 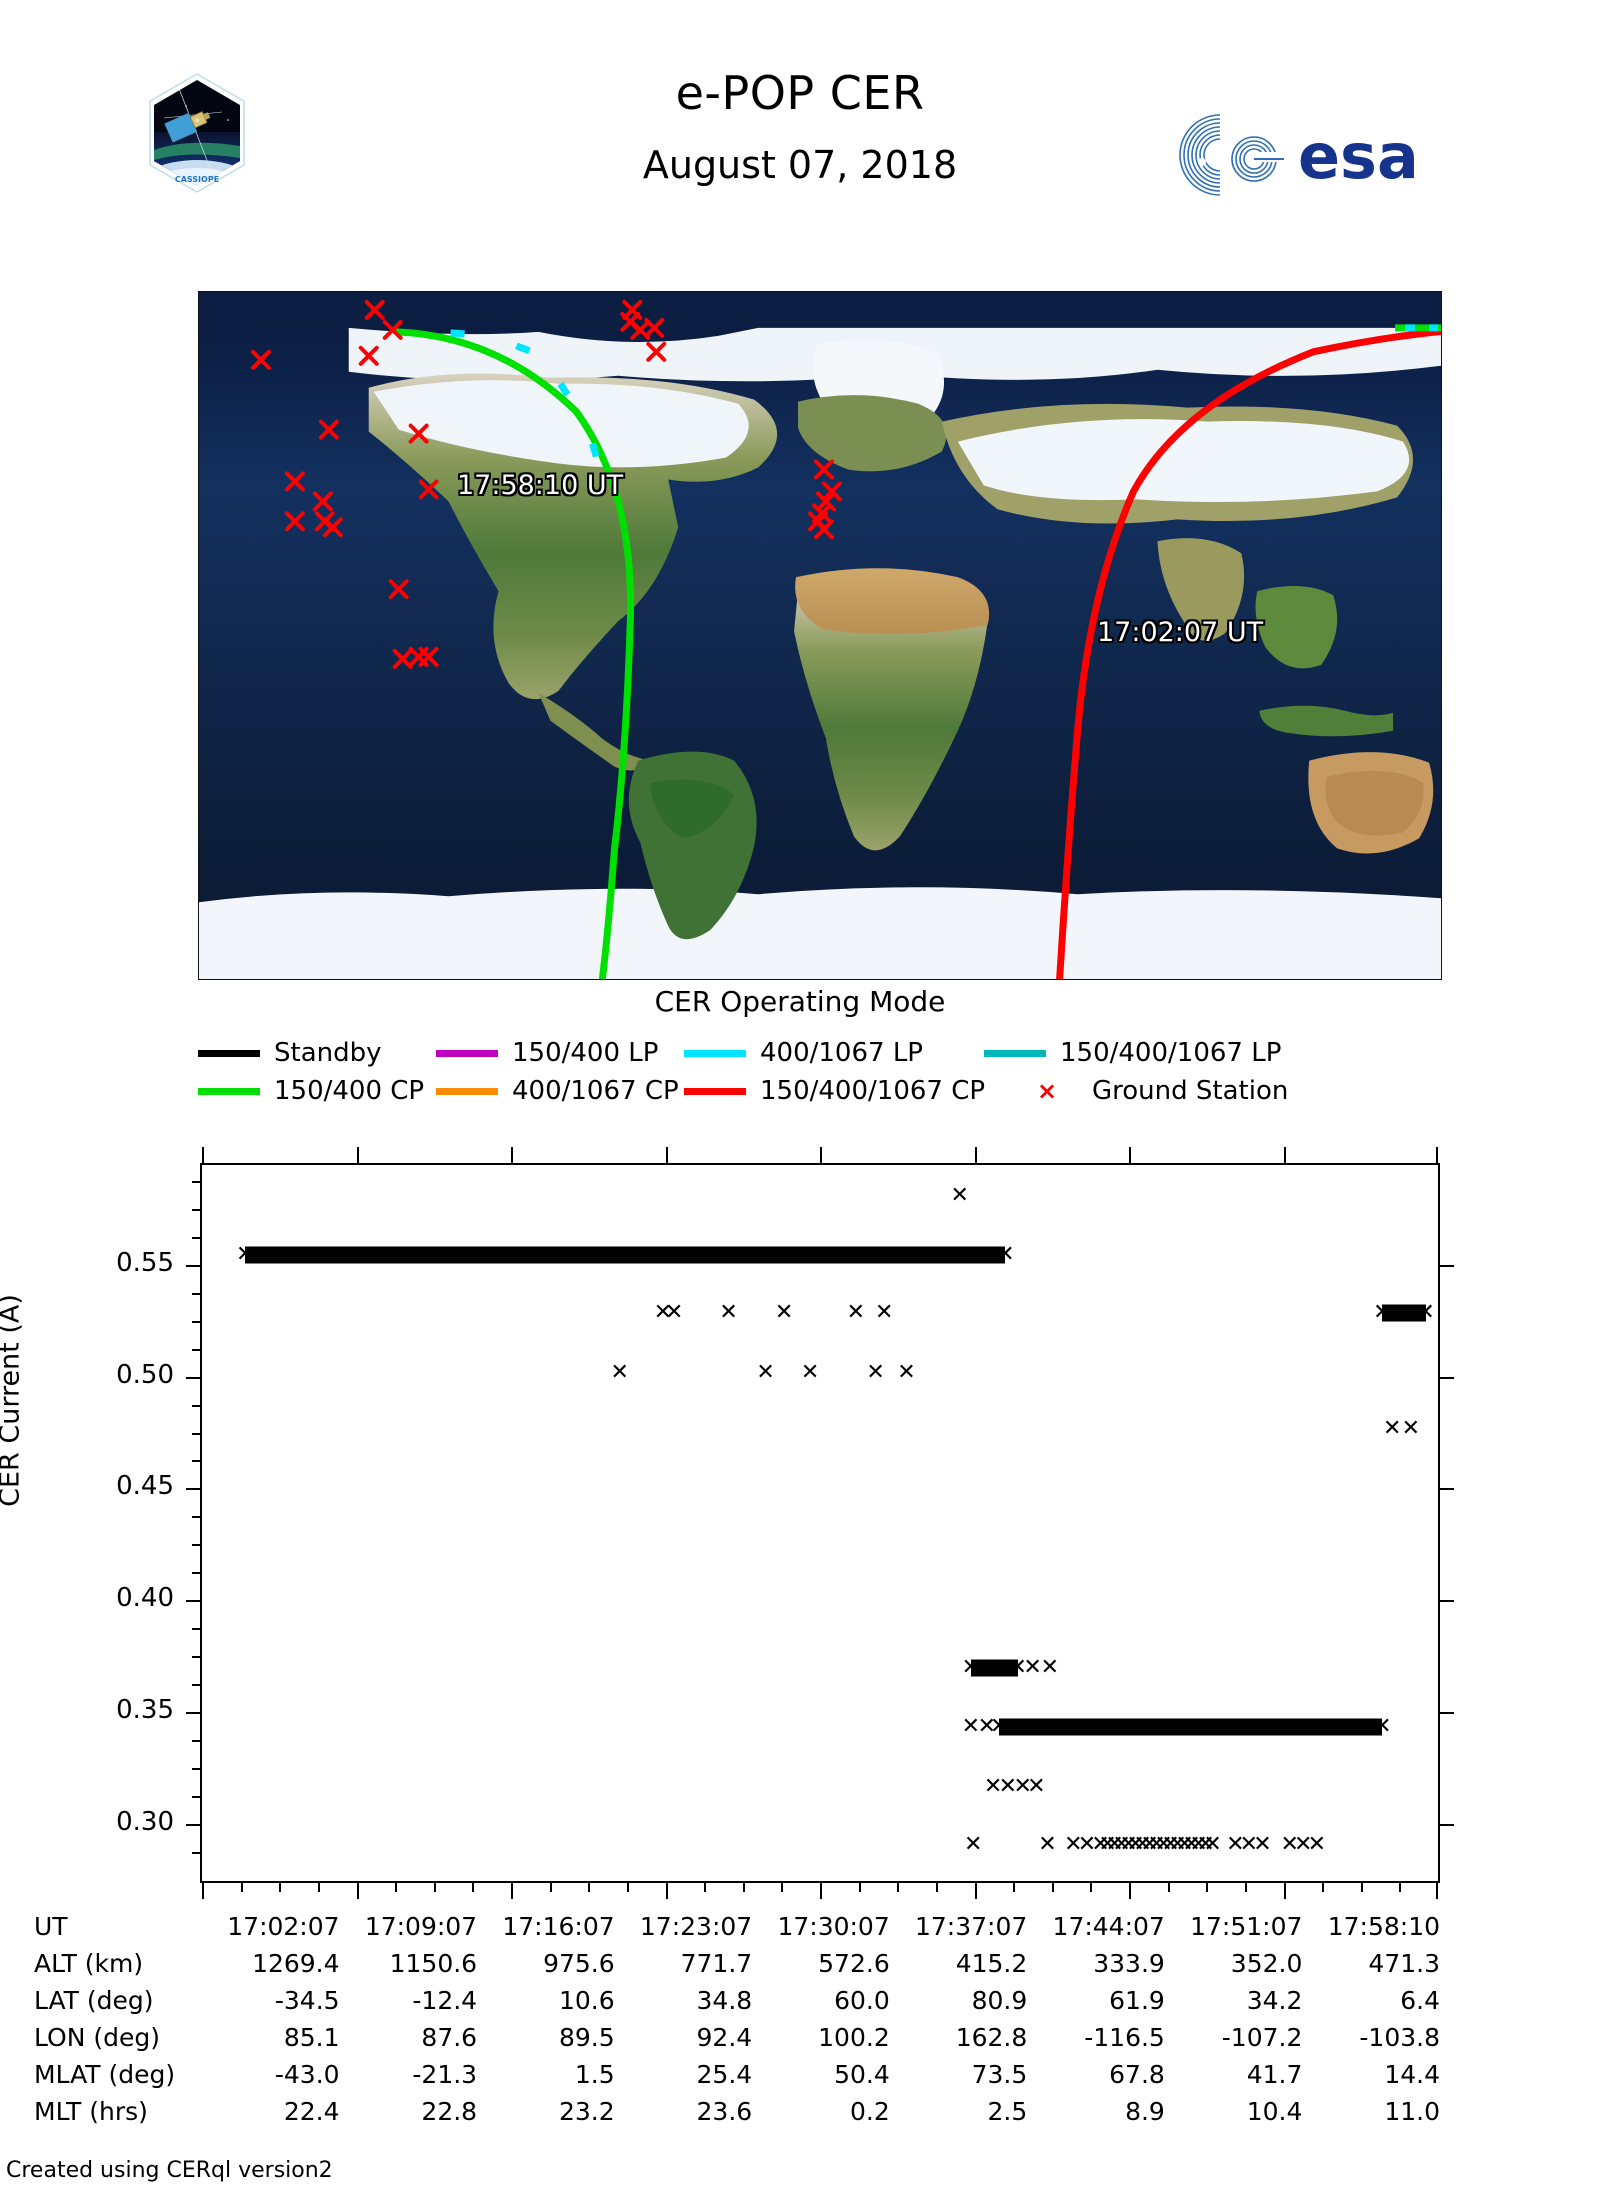 What do you see at coordinates (586, 2111) in the screenshot?
I see `table-cell: 23.2` at bounding box center [586, 2111].